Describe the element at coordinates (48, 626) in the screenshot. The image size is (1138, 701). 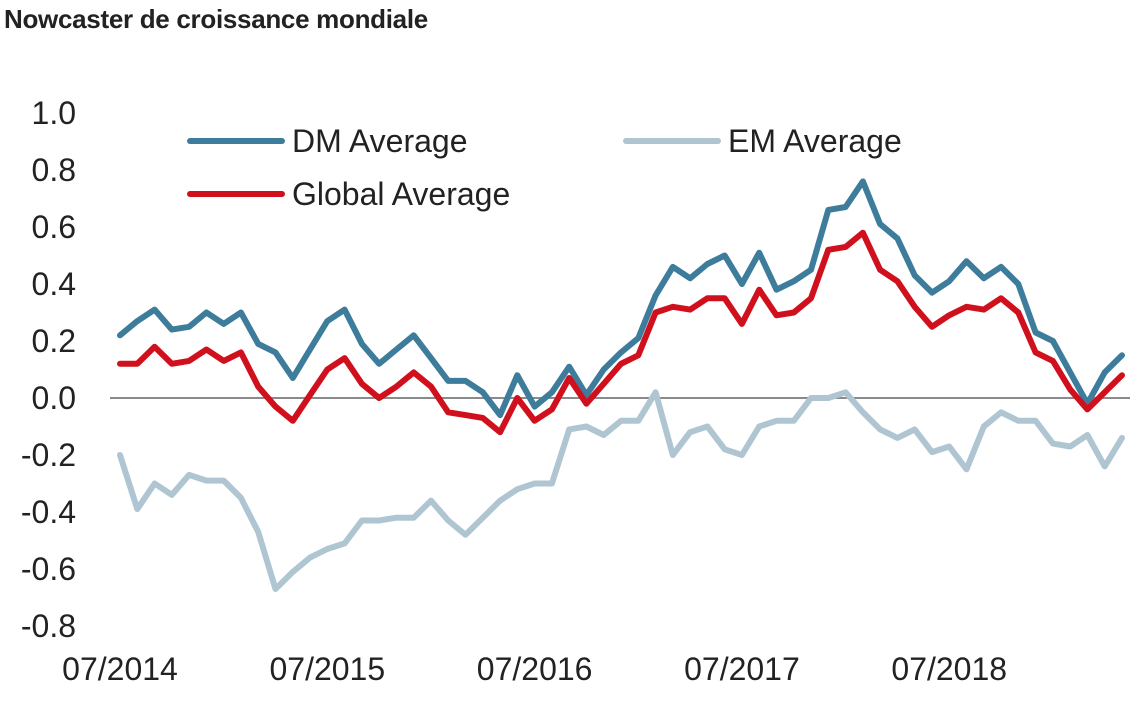
I see `y-tick-label: -0.8` at that location.